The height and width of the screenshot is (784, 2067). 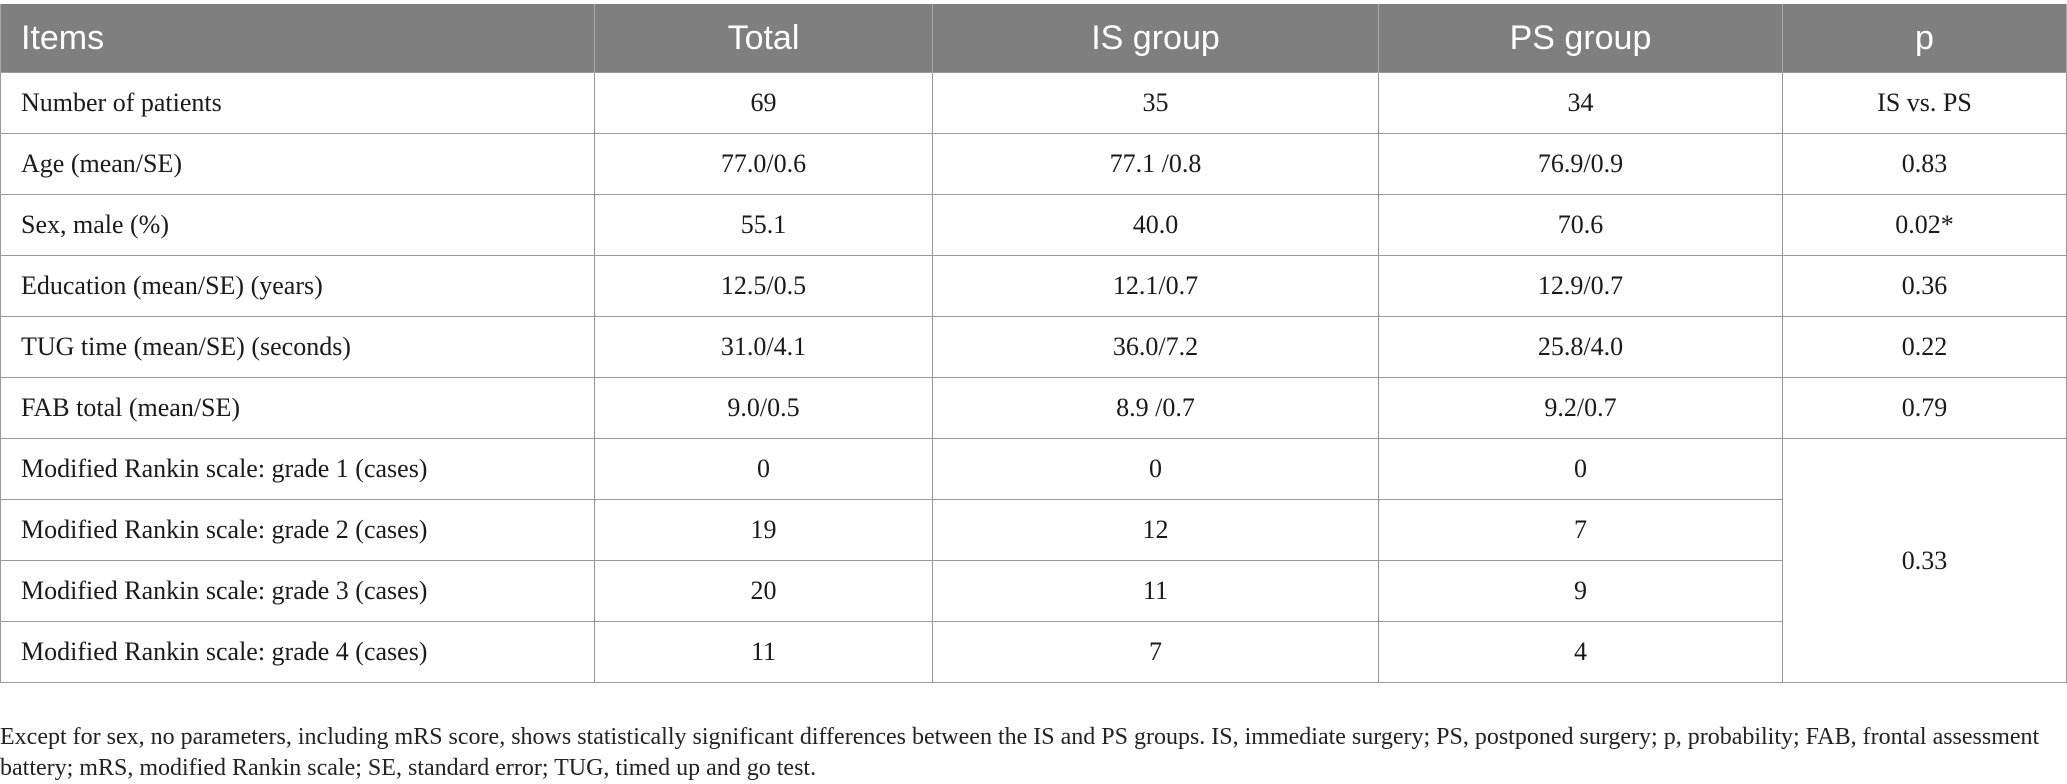 What do you see at coordinates (763, 652) in the screenshot?
I see `cell-total: 11` at bounding box center [763, 652].